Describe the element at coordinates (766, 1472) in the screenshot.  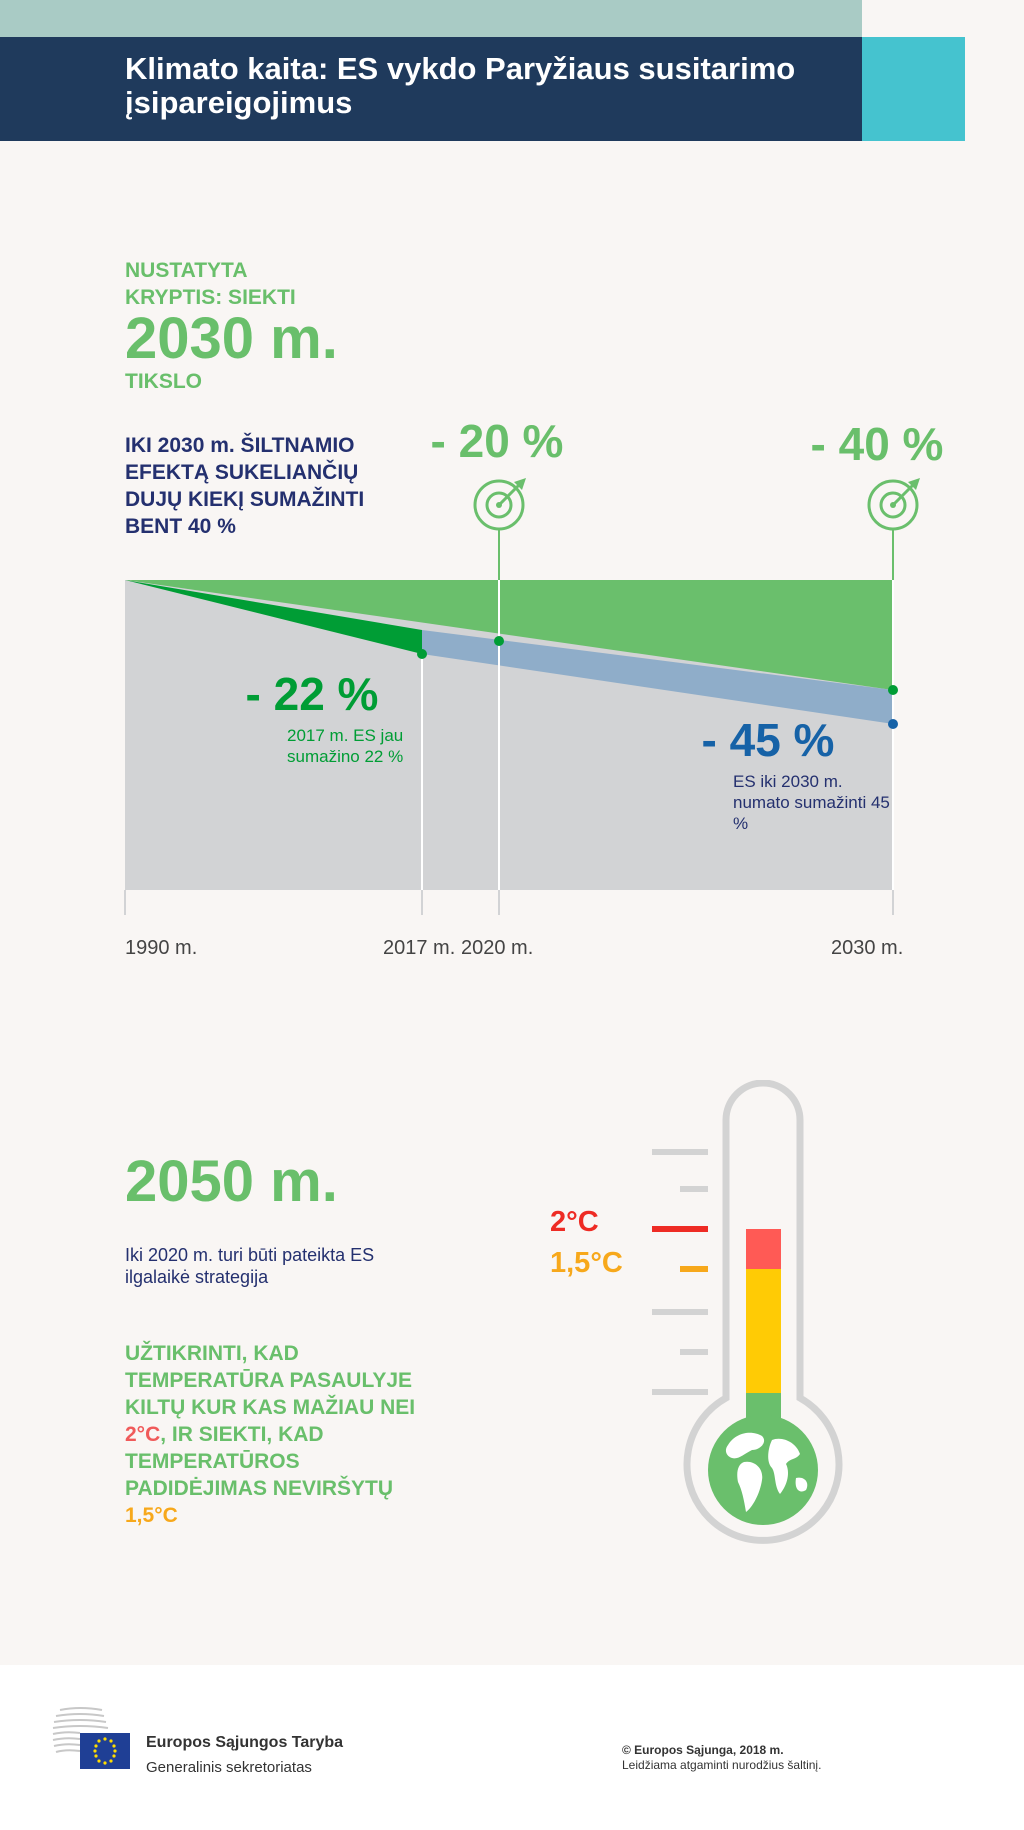
I see `globe-icon` at that location.